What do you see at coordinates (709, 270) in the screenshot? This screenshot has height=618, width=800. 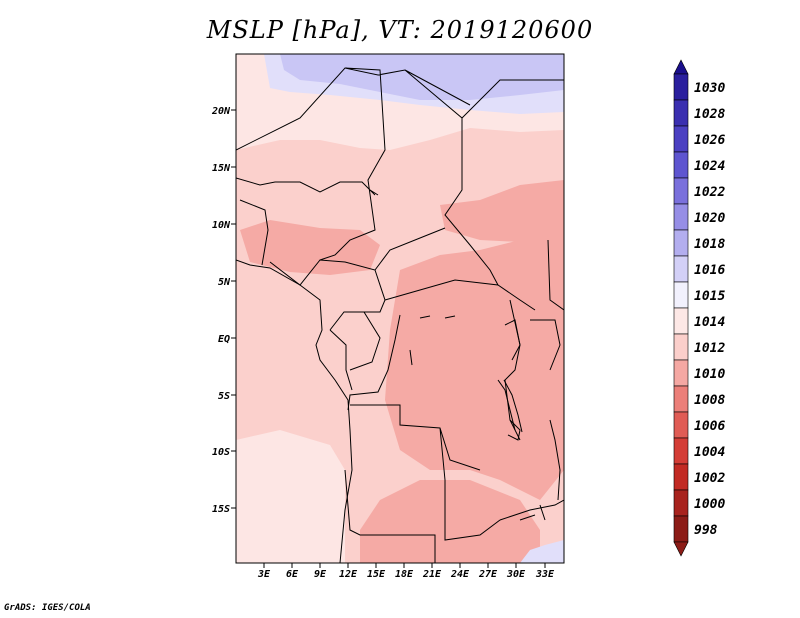 I see `colorbar-label-1016: 1016` at bounding box center [709, 270].